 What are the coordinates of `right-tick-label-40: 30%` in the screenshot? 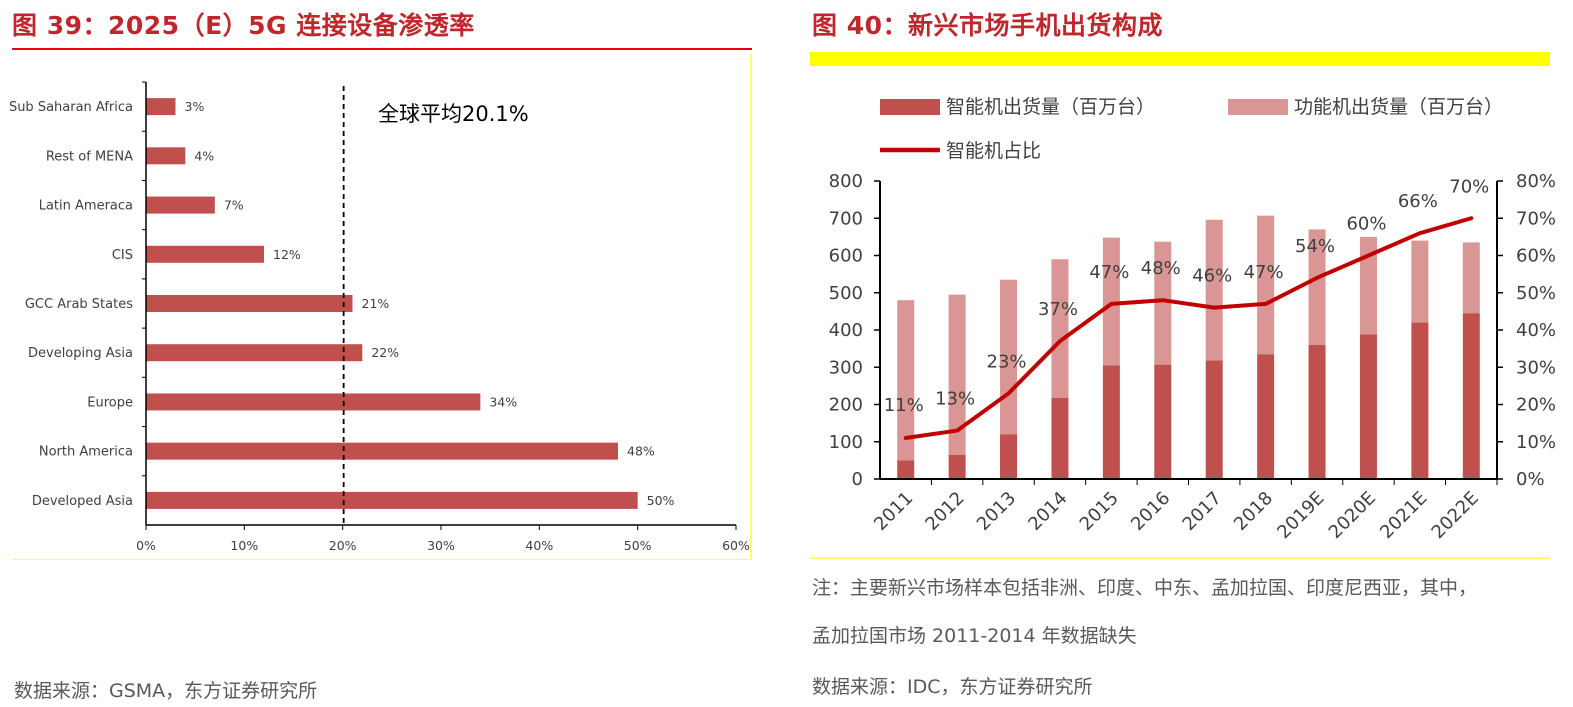 It's located at (1536, 367).